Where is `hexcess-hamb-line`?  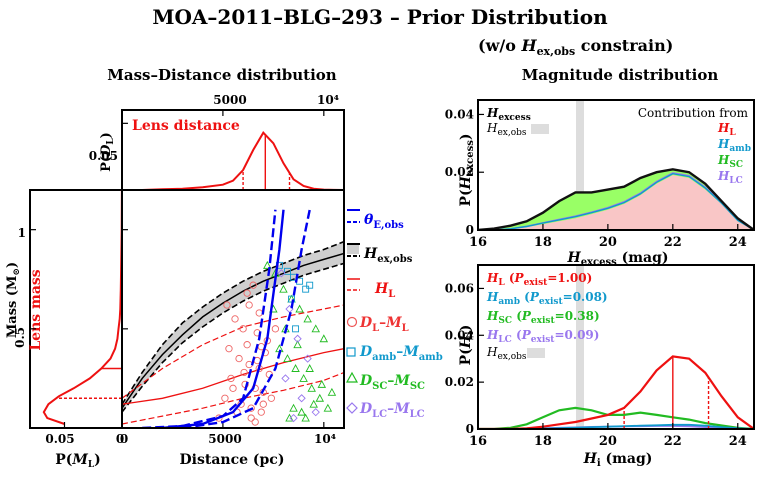
hexcess-hamb-line is located at coordinates (616, 201).